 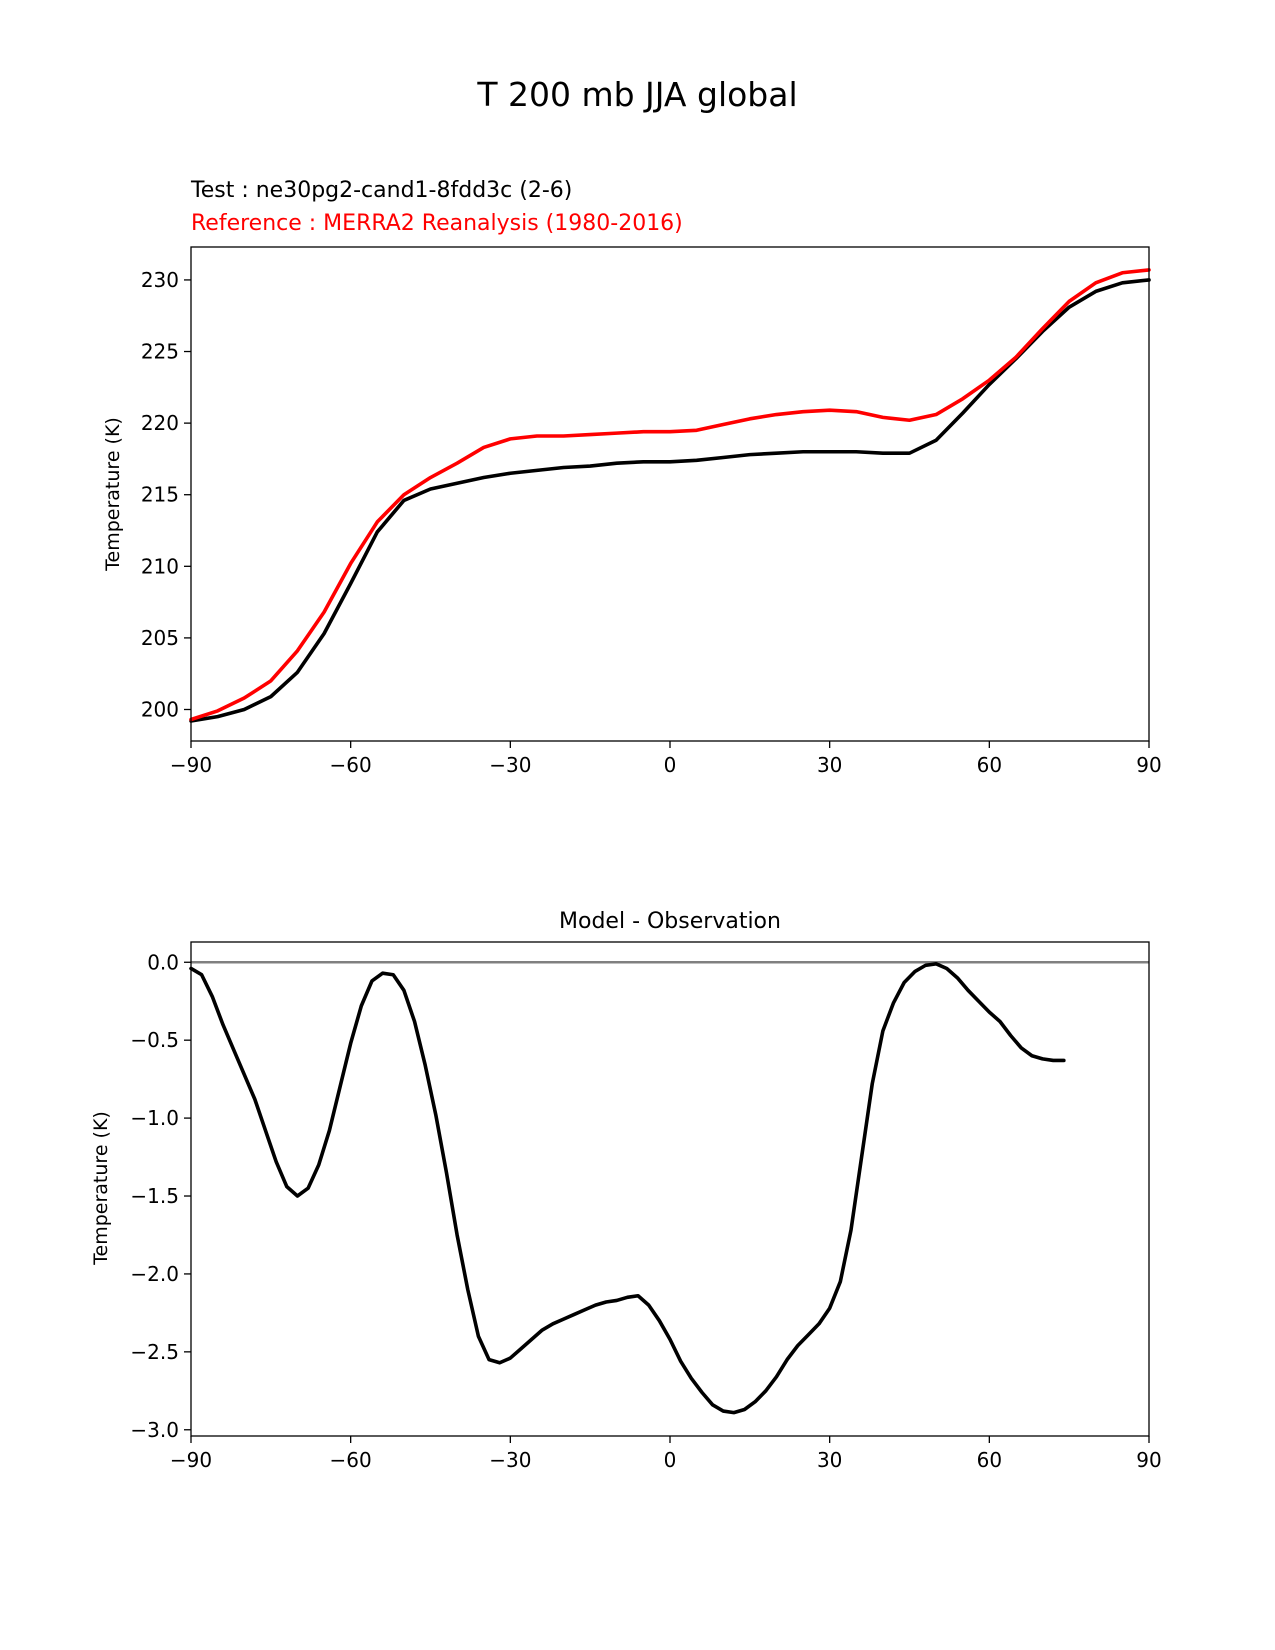 What do you see at coordinates (191, 765) in the screenshot?
I see `top-x-tick-label: −90` at bounding box center [191, 765].